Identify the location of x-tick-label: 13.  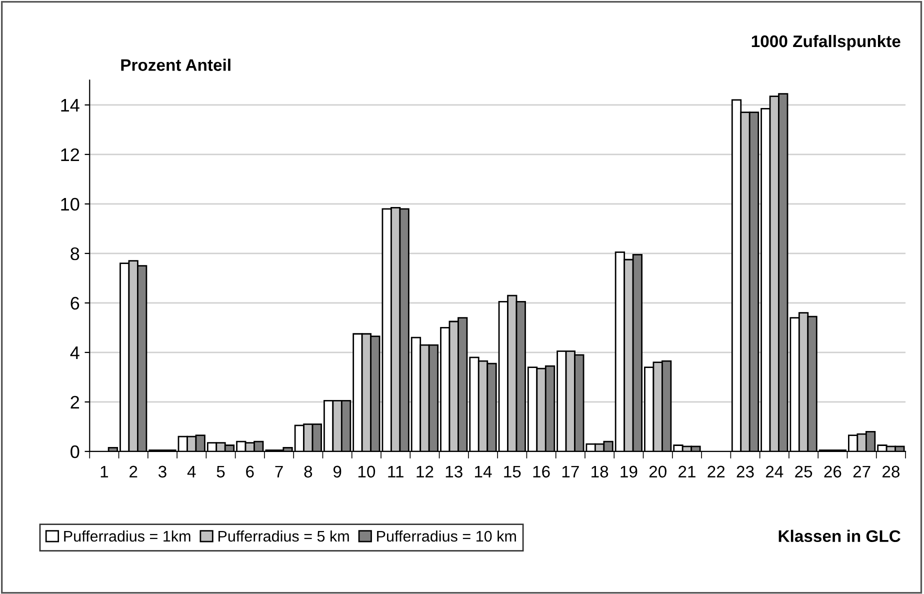
(454, 472).